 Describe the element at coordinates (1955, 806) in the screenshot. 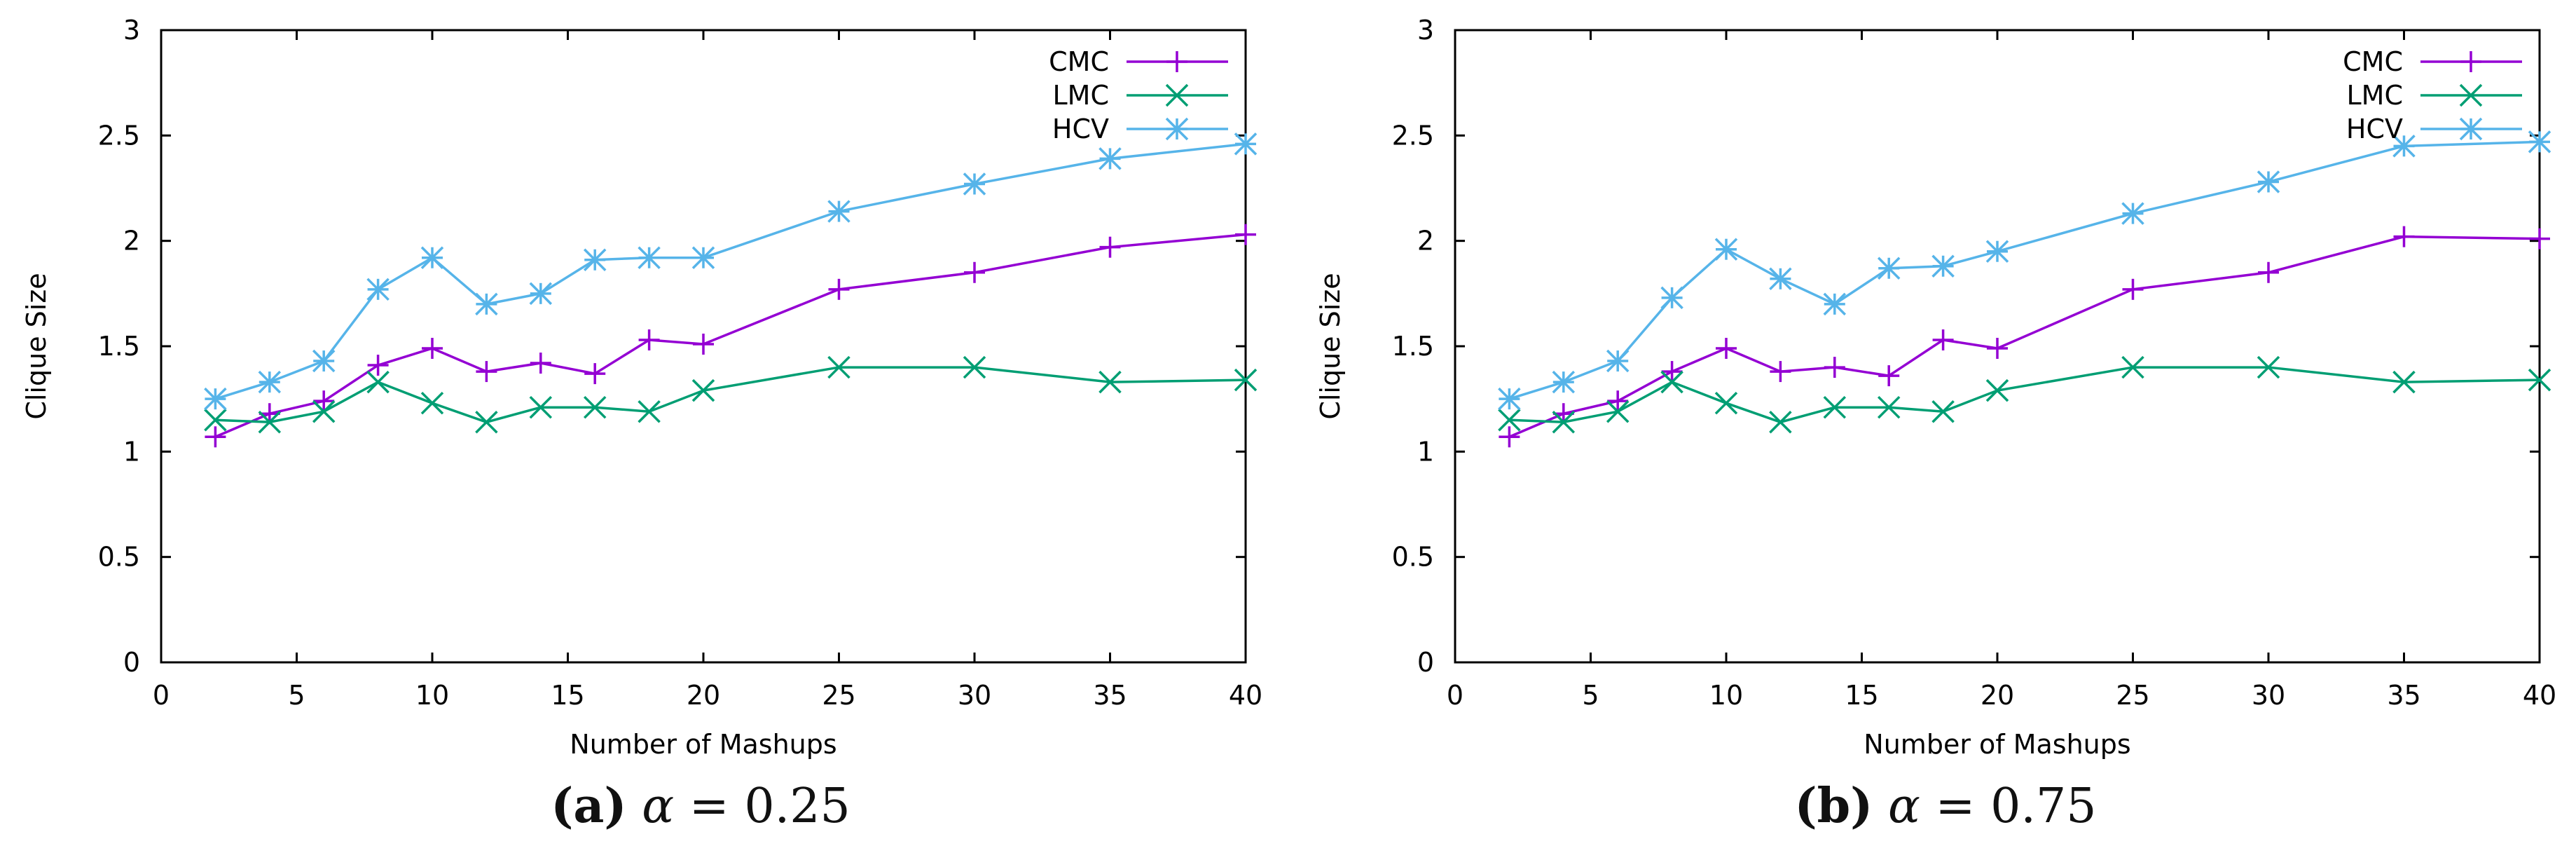

I see `caption-b-equals: =` at that location.